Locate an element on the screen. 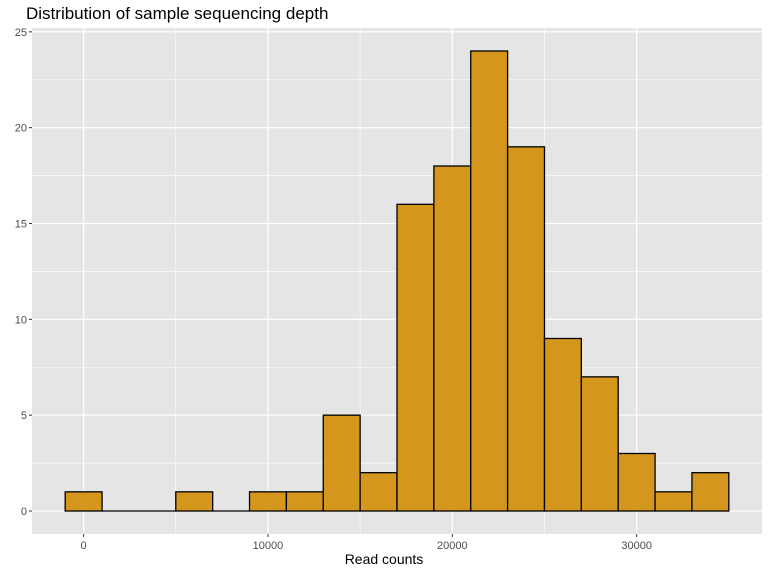  x-axis-ticks: 0 10000 20000 30000 is located at coordinates (366, 543).